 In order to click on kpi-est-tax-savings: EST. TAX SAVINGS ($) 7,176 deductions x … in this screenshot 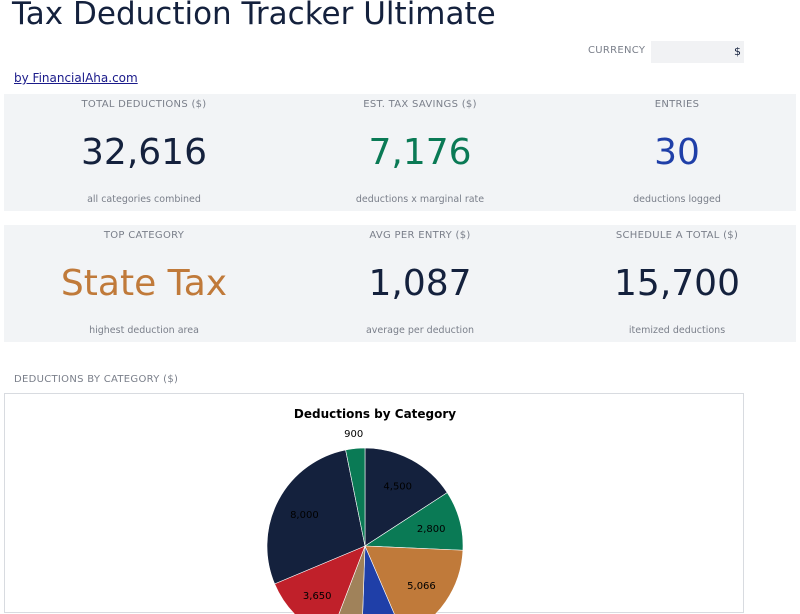, I will do `click(420, 152)`.